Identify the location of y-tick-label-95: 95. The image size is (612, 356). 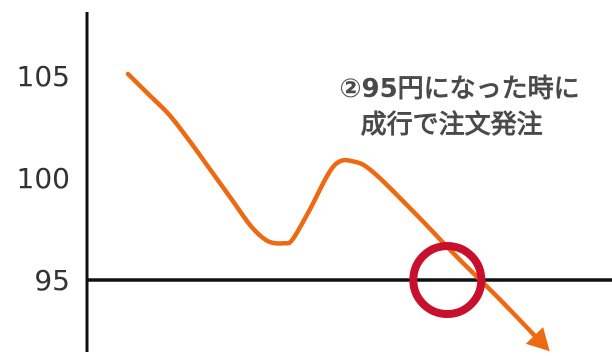
(52, 280).